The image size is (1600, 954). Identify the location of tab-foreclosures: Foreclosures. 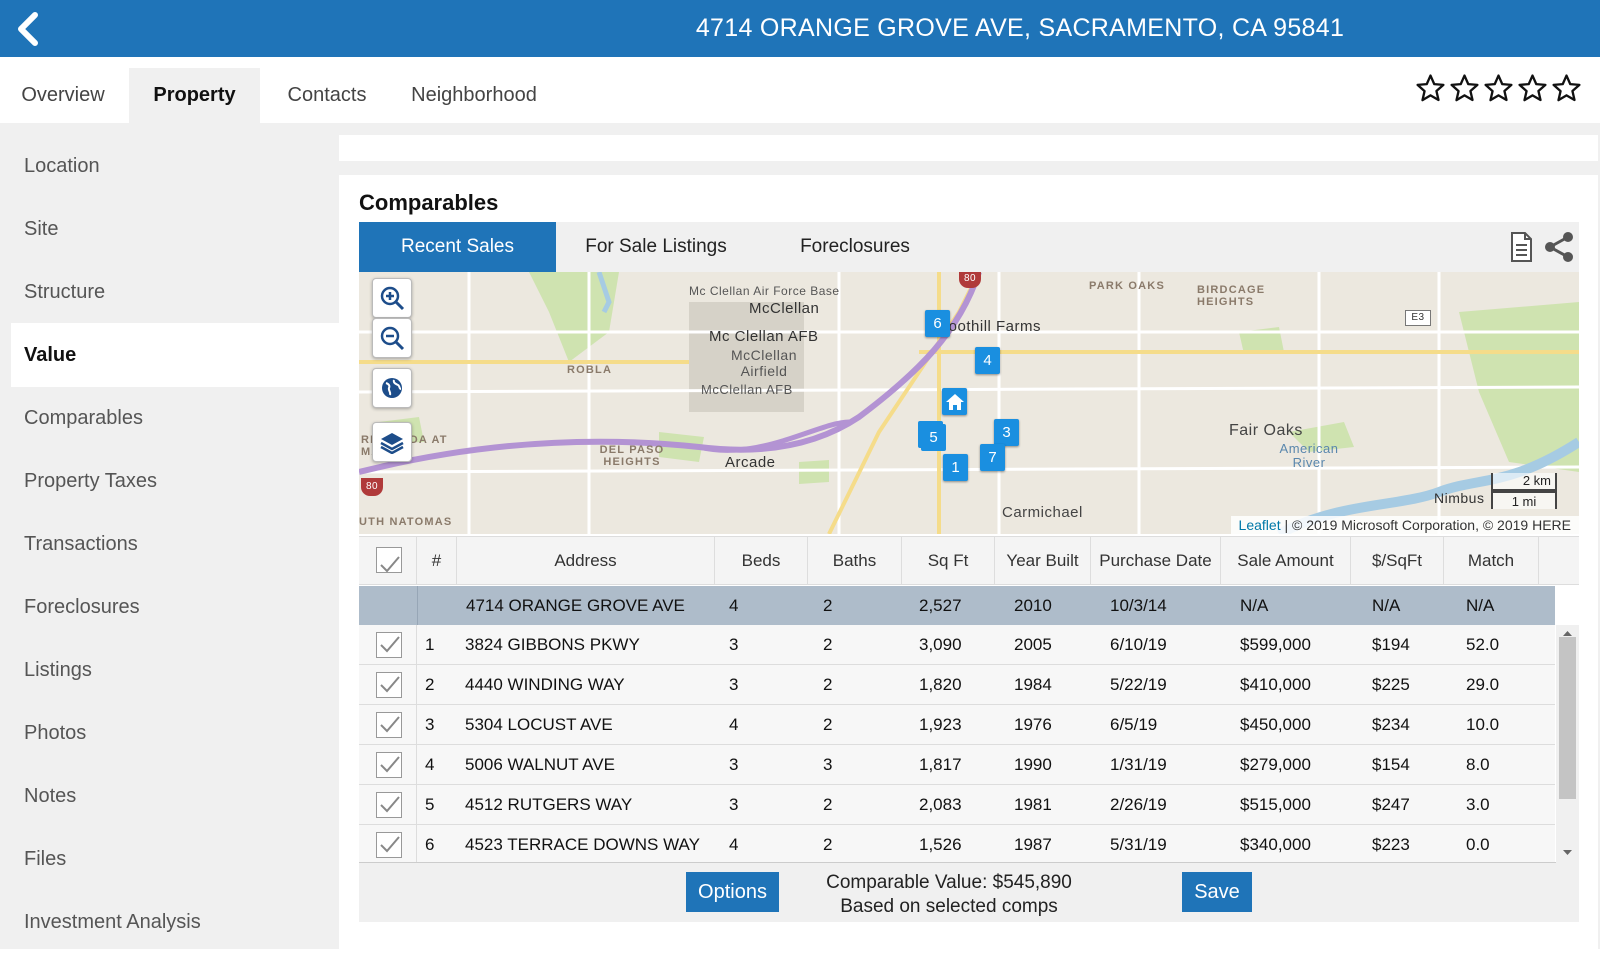
(855, 246).